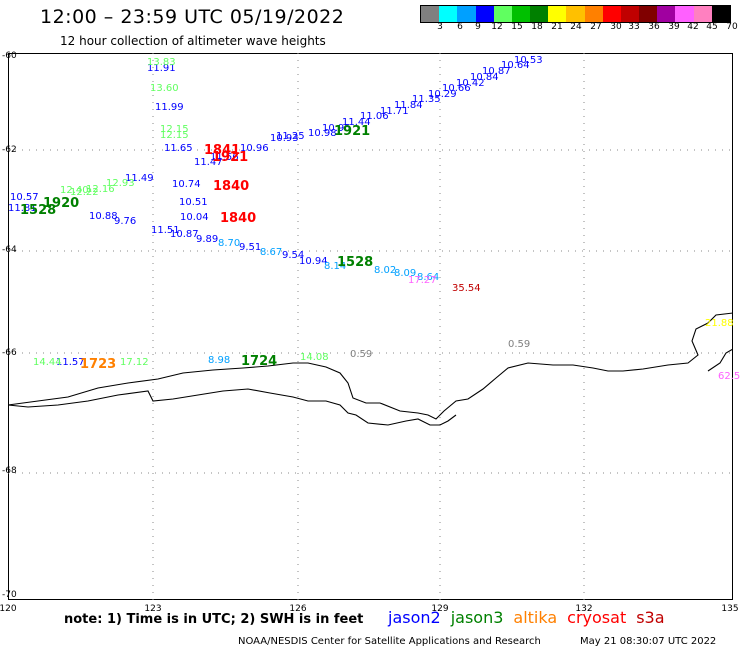 The height and width of the screenshot is (650, 740). What do you see at coordinates (456, 88) in the screenshot?
I see `wave-height-label: 10.66` at bounding box center [456, 88].